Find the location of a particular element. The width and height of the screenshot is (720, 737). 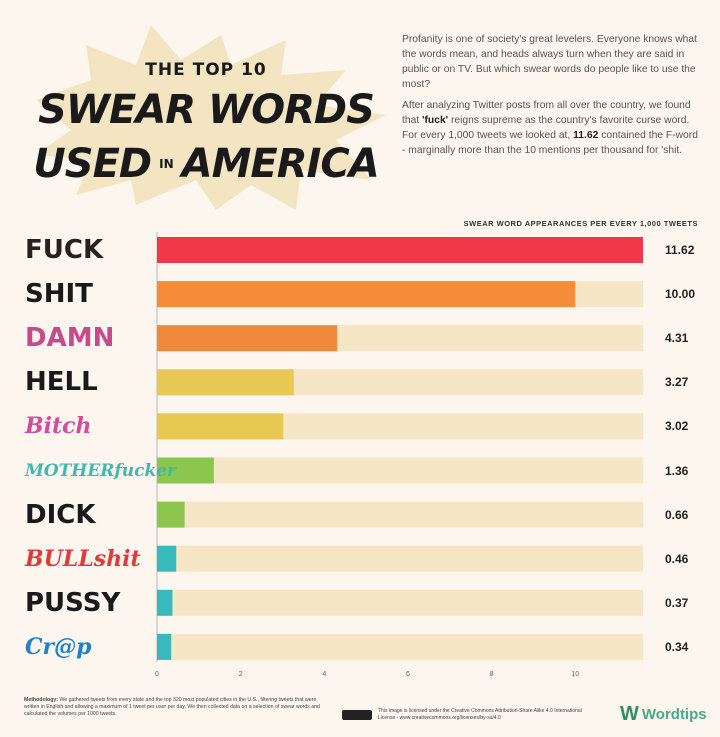

title-block: THE TOP 10 SWEAR WORDS USED IN AMERICA is located at coordinates (206, 115).